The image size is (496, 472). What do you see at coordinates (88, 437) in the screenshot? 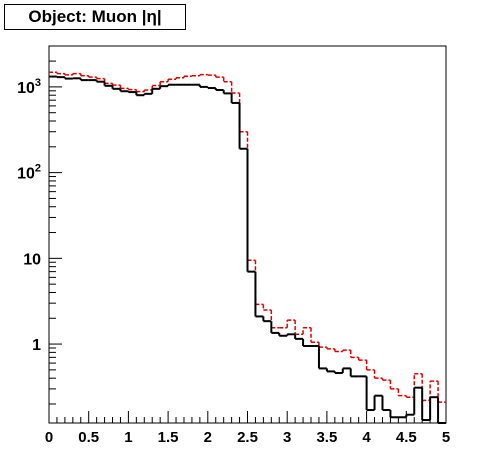
I see `x-tick-label: 0.5` at bounding box center [88, 437].